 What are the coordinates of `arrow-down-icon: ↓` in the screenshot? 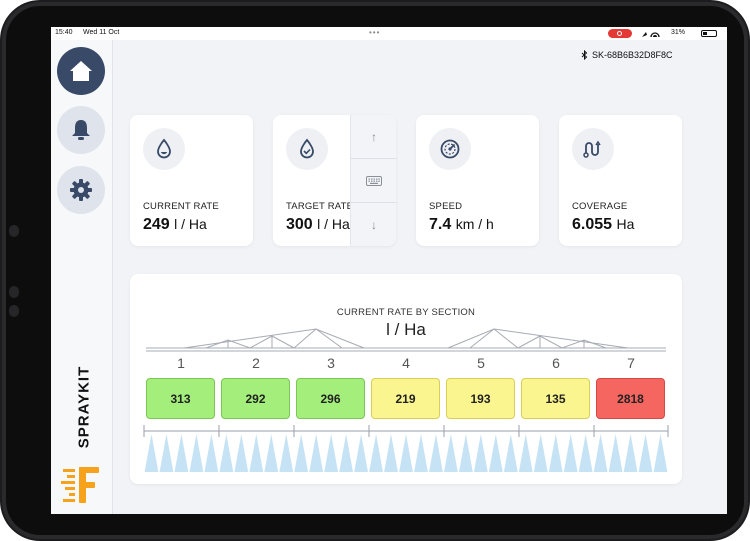 It's located at (374, 224).